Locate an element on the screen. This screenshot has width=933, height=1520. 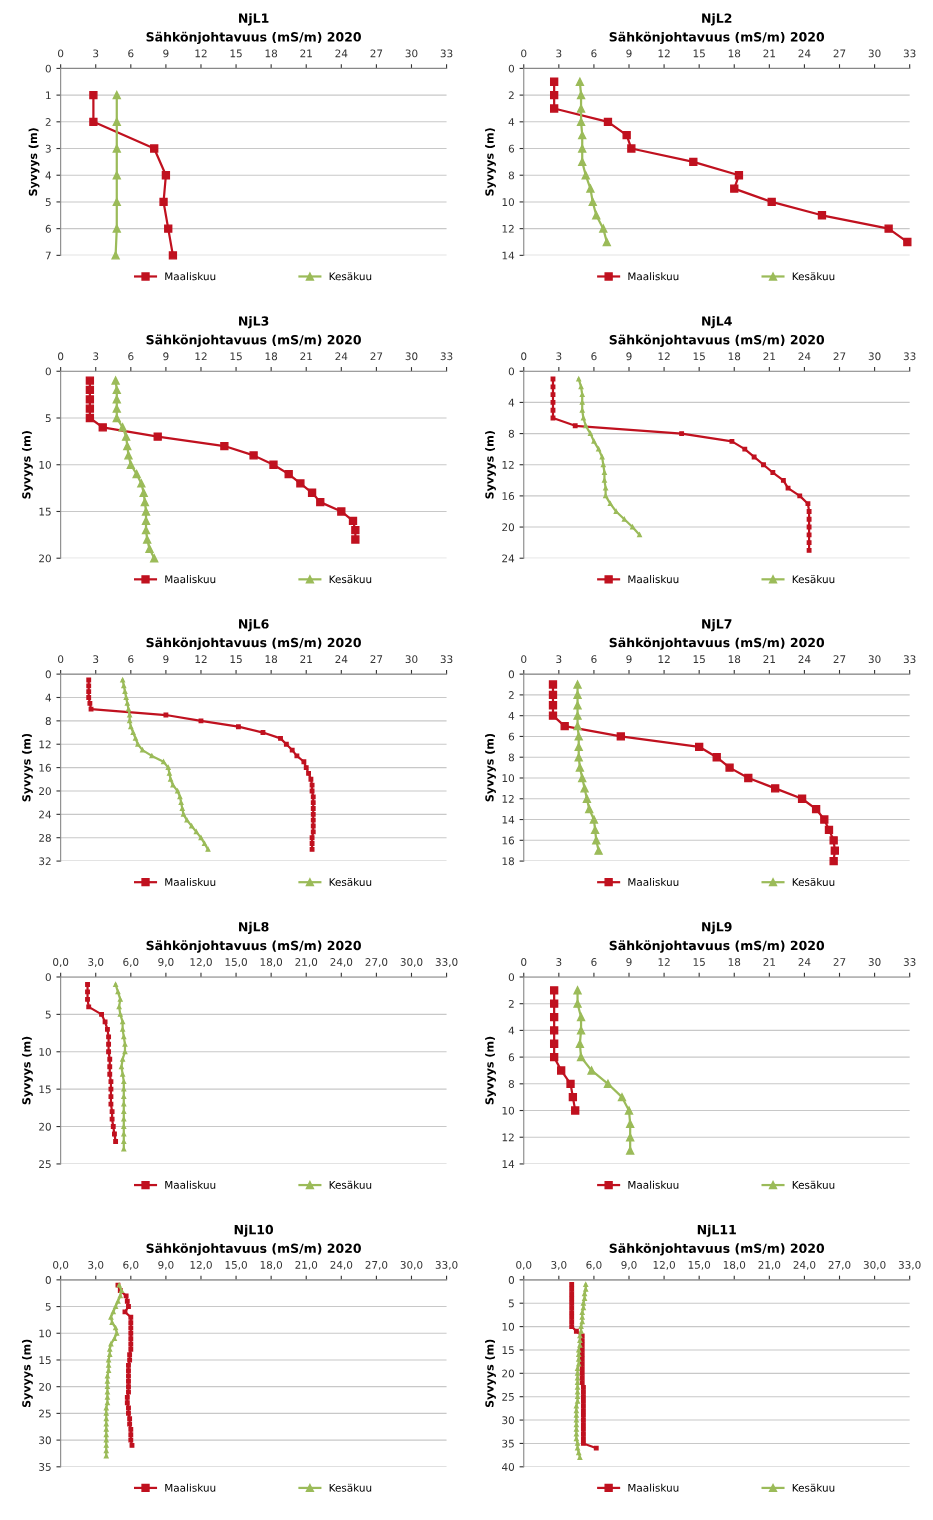
y-tick-label: 2 is located at coordinates (511, 695).